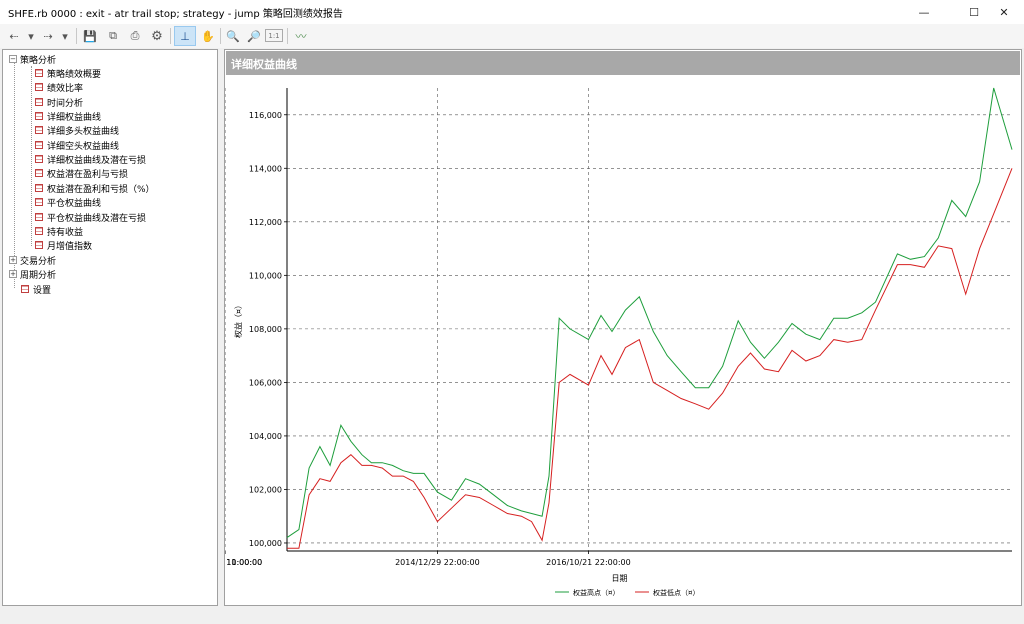  I want to click on y-tick-label: 112,000, so click(265, 222).